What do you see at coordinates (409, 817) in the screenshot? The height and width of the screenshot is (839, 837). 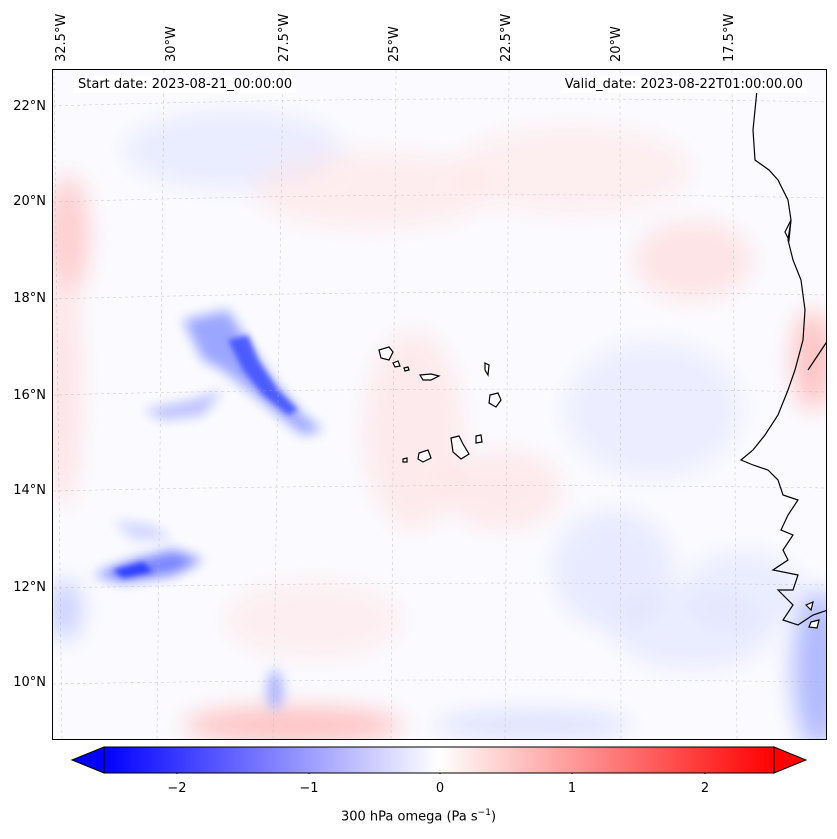 I see `colorbar-label-main: 300 hPa omega (Pa s` at bounding box center [409, 817].